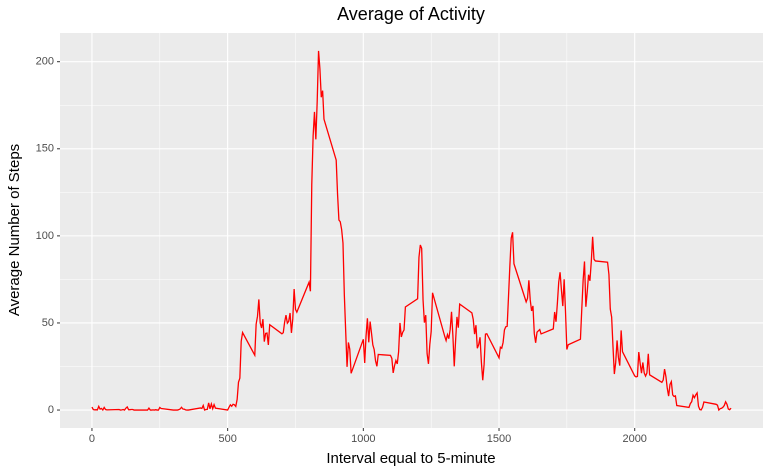 This screenshot has width=770, height=475. What do you see at coordinates (410, 458) in the screenshot?
I see `x-axis-title: Interval equal to 5-minute` at bounding box center [410, 458].